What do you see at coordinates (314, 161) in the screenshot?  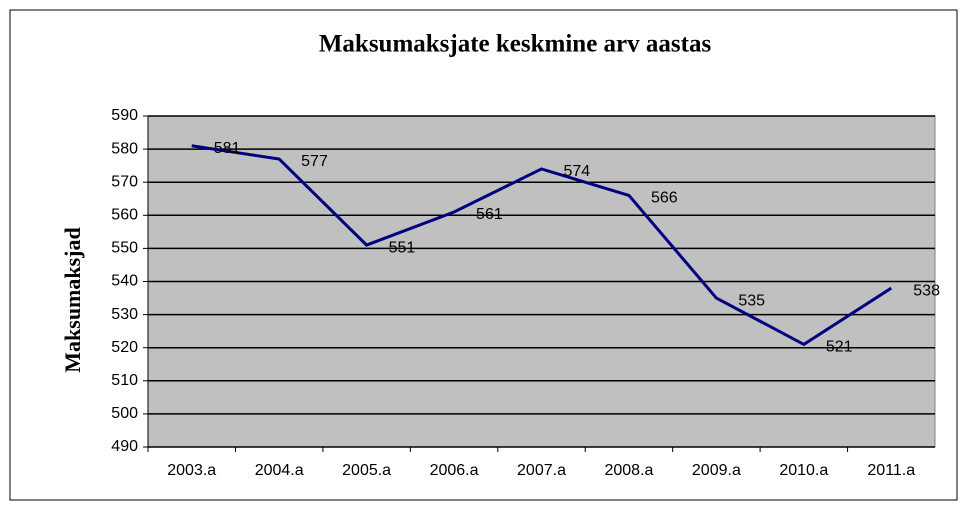 I see `data-label: 577` at bounding box center [314, 161].